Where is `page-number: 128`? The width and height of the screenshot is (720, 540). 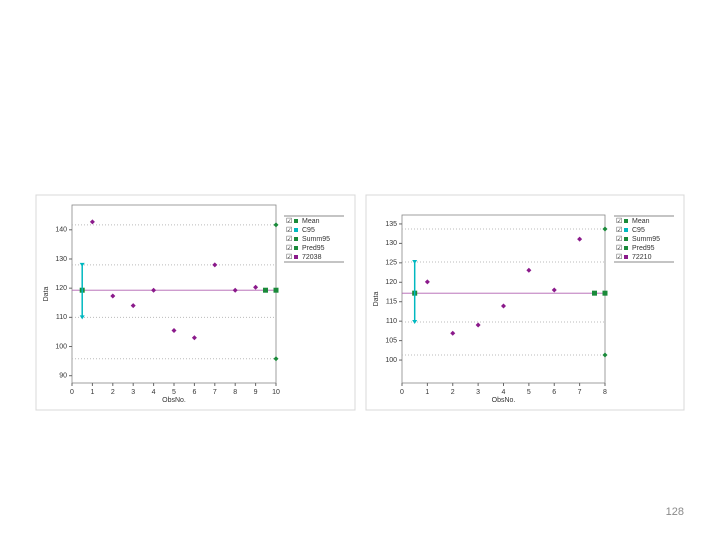
page-number: 128 is located at coordinates (674, 512).